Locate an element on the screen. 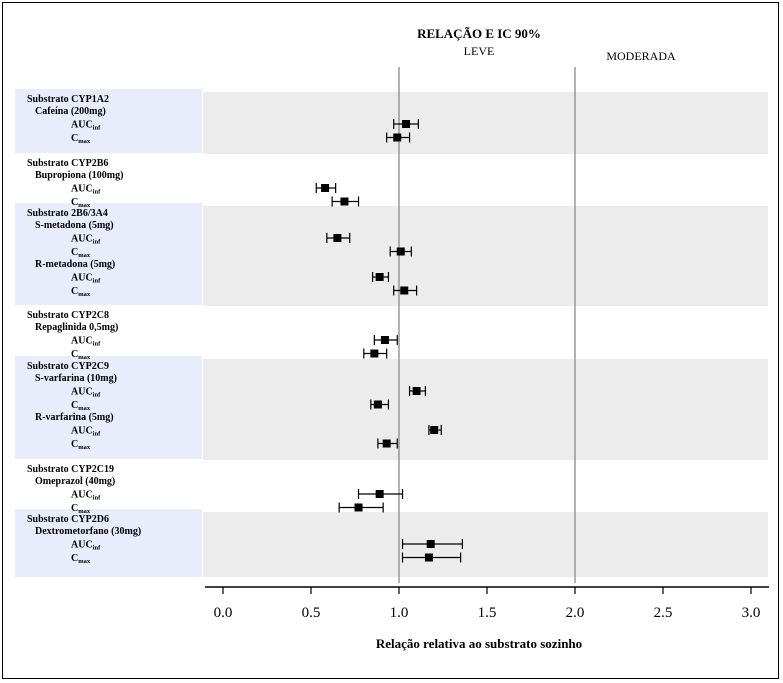 This screenshot has height=683, width=783. substrate-label: Substrato CYP2C8 is located at coordinates (68, 315).